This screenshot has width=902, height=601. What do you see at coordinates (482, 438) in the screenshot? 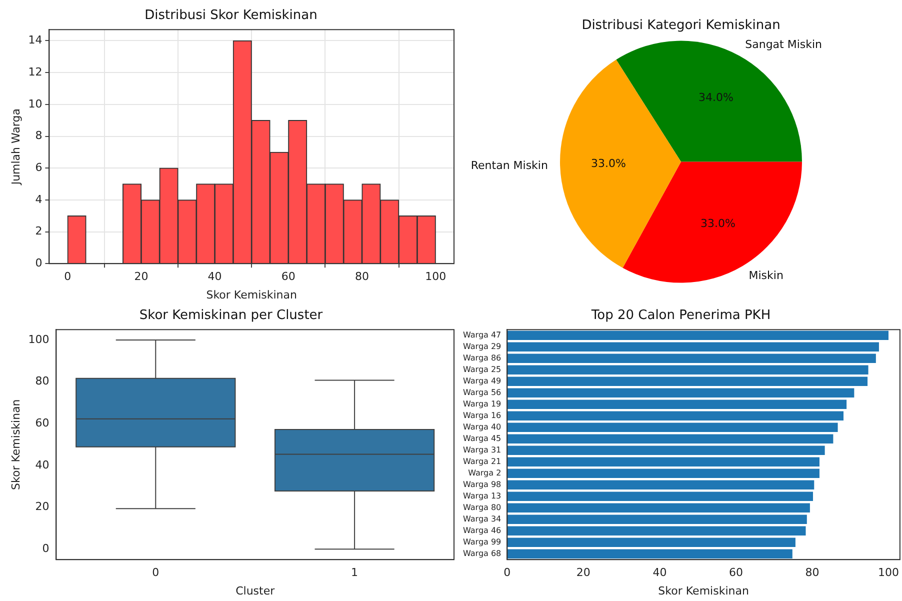
I see `y-tick-label: Warga 45` at bounding box center [482, 438].